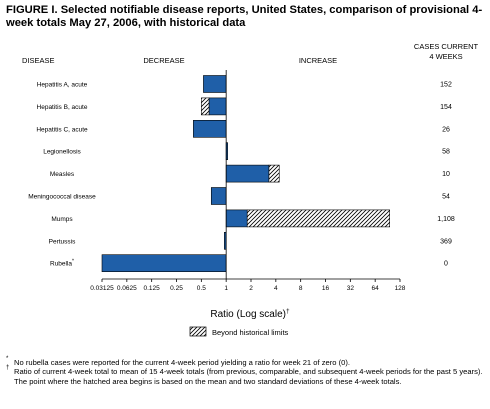 Image resolution: width=490 pixels, height=409 pixels. What do you see at coordinates (251, 288) in the screenshot?
I see `x-tick-label: 2` at bounding box center [251, 288].